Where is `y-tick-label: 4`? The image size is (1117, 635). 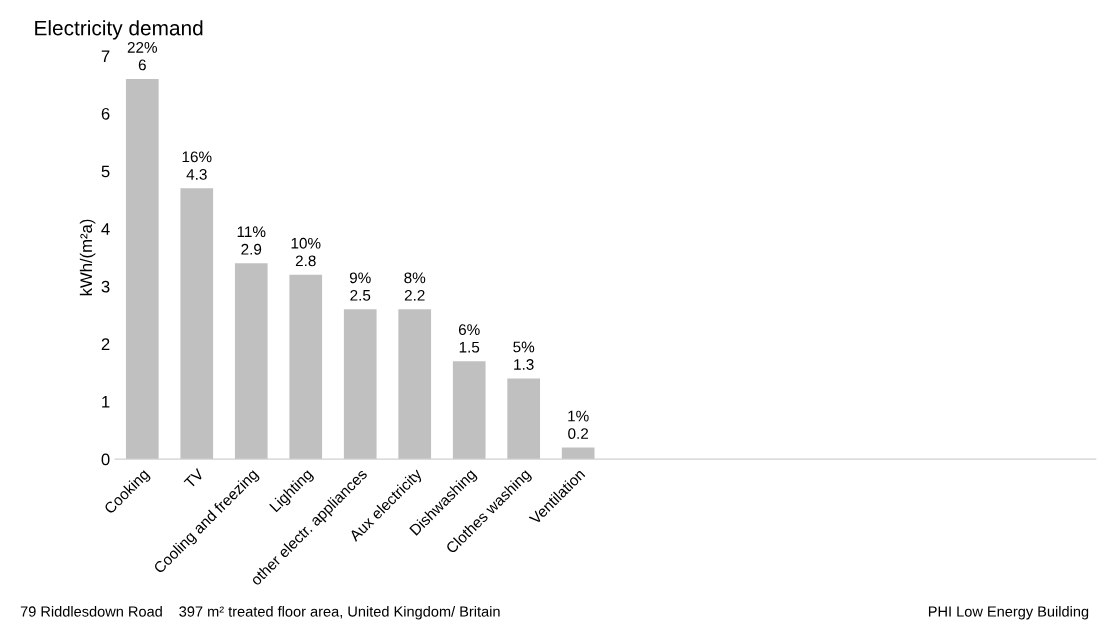
y-tick-label: 4 is located at coordinates (105, 229).